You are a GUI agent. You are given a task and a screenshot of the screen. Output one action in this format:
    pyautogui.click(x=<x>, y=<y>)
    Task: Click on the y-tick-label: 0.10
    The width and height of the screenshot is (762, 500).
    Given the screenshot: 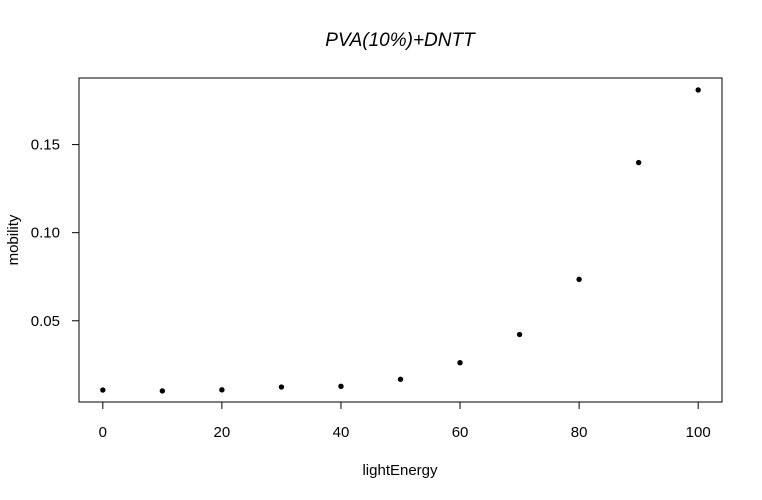 What is the action you would take?
    pyautogui.click(x=45, y=233)
    